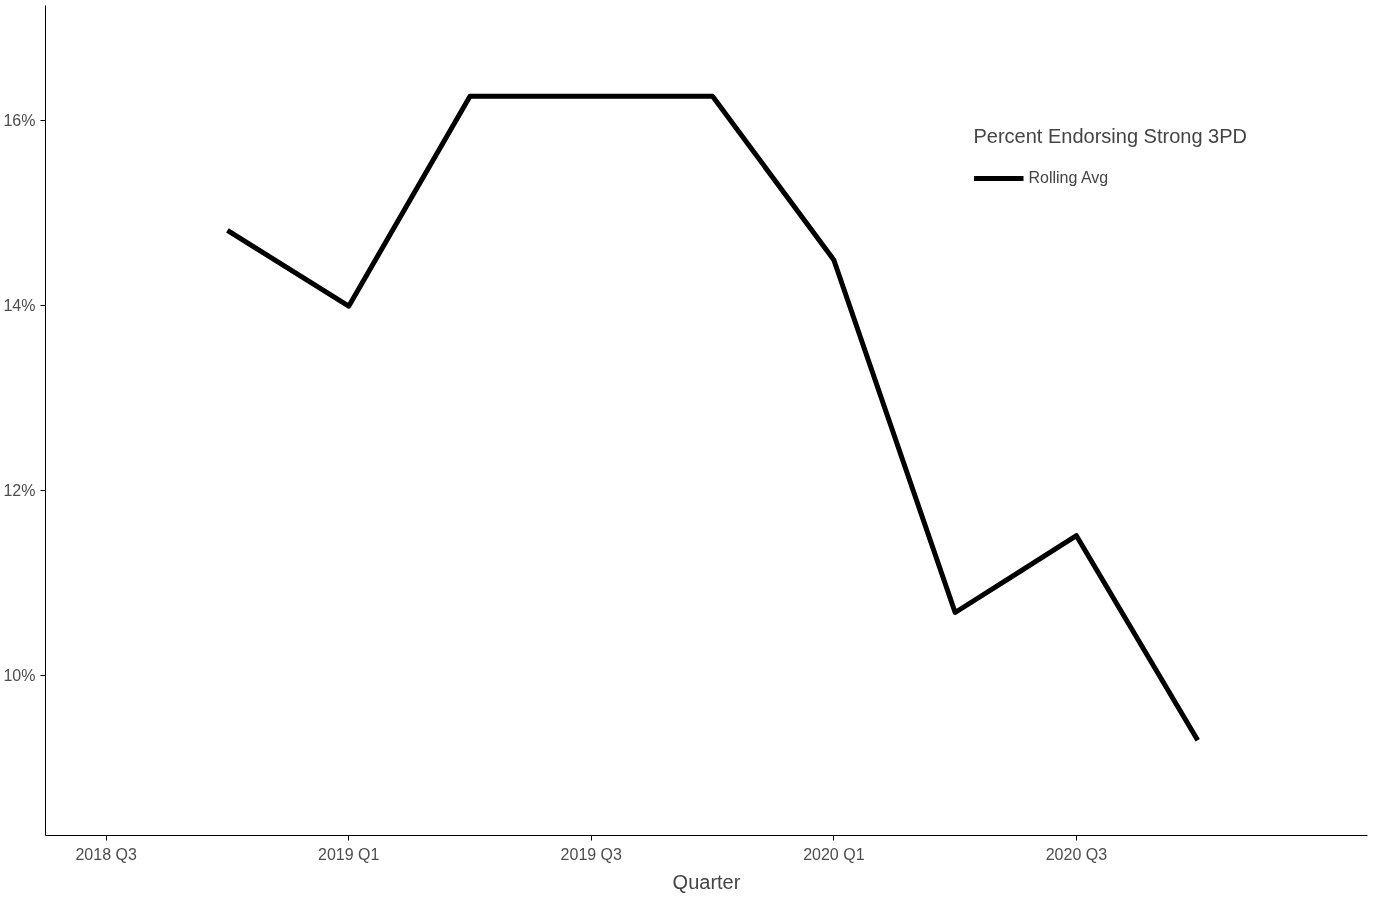  What do you see at coordinates (834, 854) in the screenshot?
I see `x-tick-label: 2020 Q1` at bounding box center [834, 854].